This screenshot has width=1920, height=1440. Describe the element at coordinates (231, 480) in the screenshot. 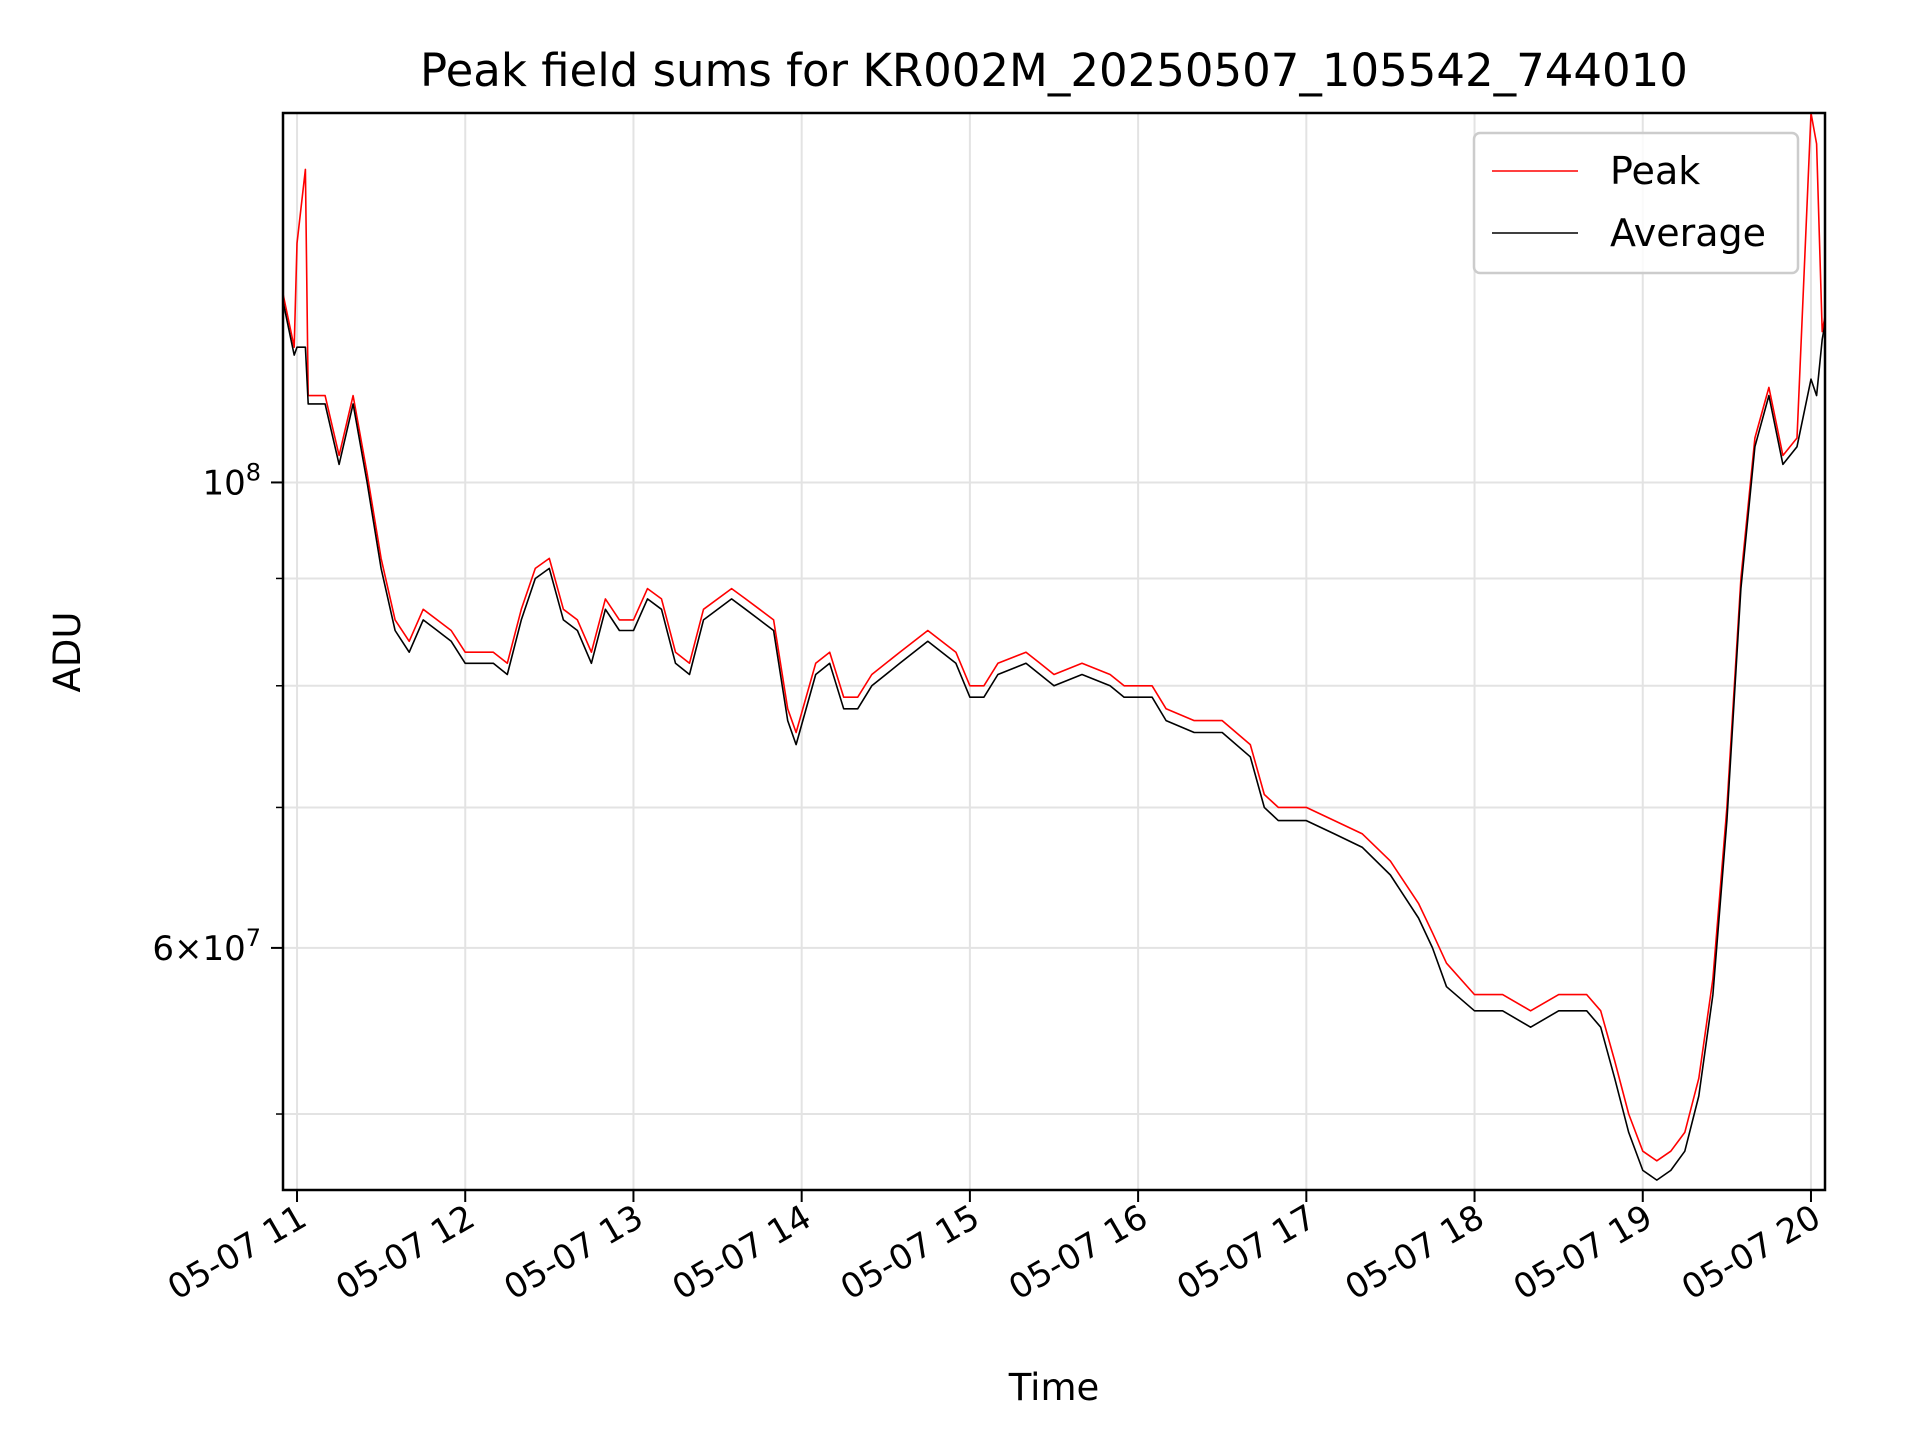

I see `y-tick-label: 108` at that location.